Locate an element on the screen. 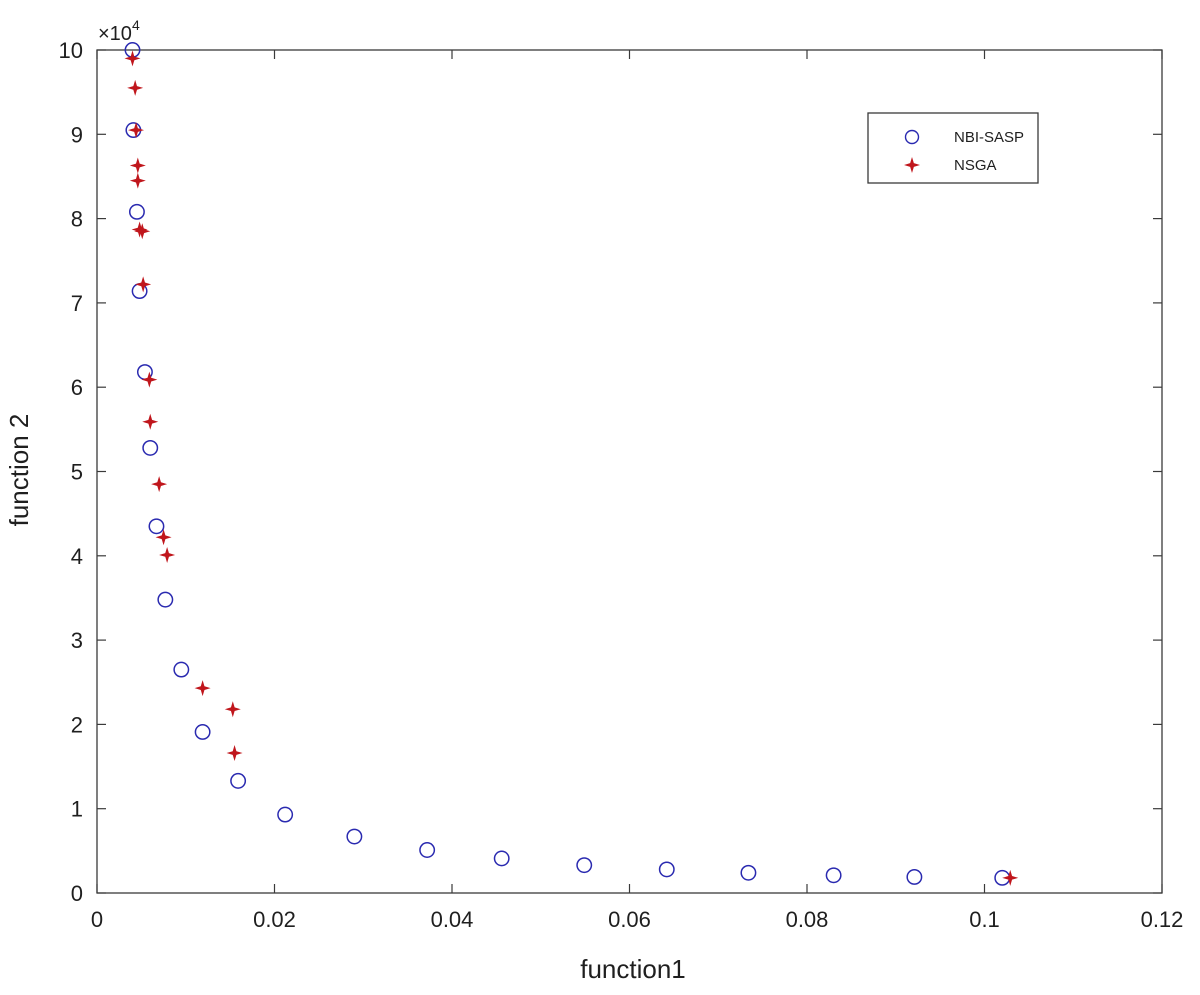 This screenshot has width=1200, height=995. y-tick-label: 6 is located at coordinates (77, 387).